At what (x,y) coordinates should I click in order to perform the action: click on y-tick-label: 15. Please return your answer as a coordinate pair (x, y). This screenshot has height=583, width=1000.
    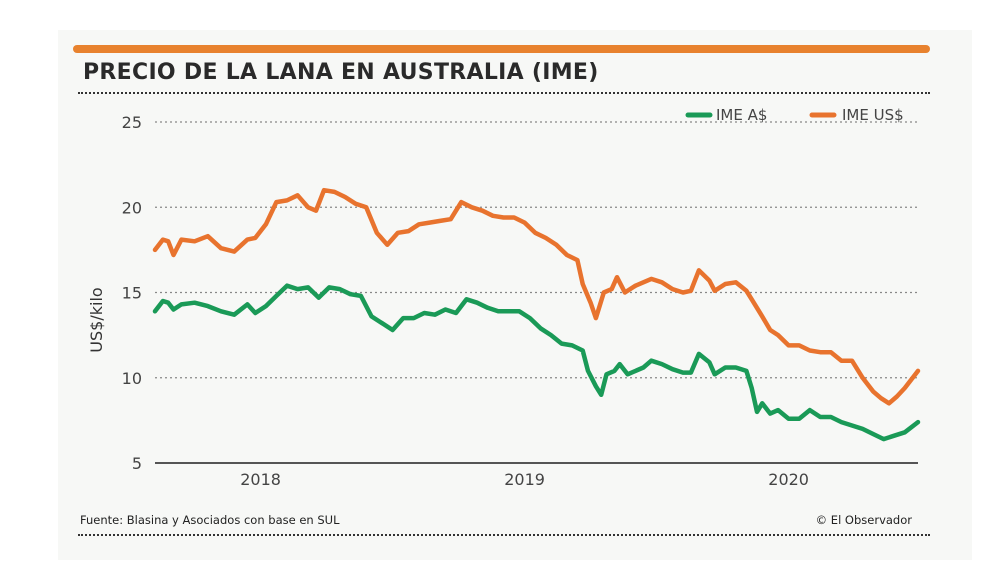
    Looking at the image, I should click on (132, 293).